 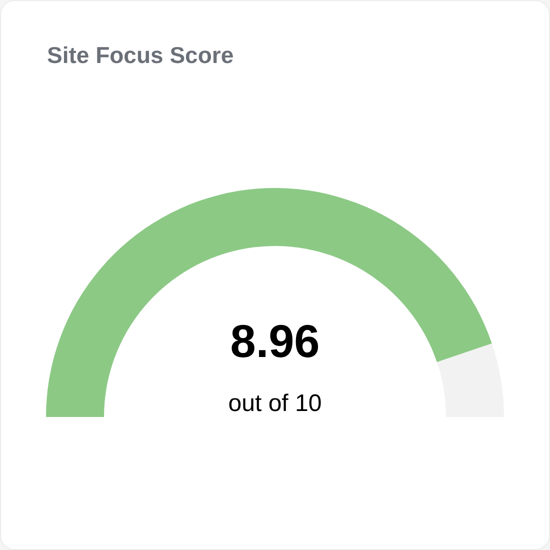 What do you see at coordinates (275, 341) in the screenshot?
I see `text: 8.96` at bounding box center [275, 341].